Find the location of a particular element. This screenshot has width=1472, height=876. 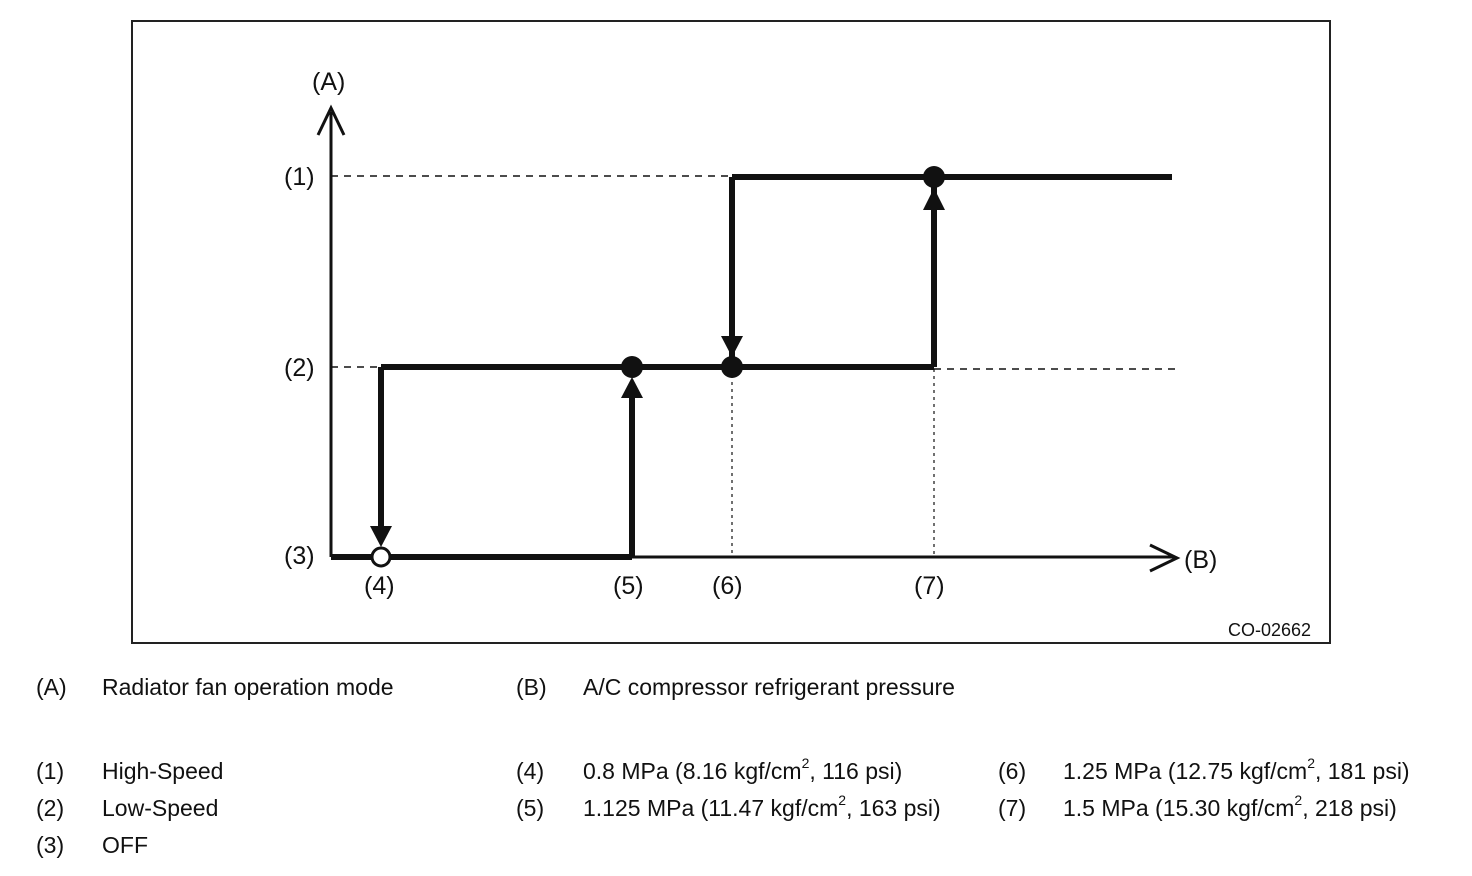

y-axis-arrowhead is located at coordinates (331, 120).